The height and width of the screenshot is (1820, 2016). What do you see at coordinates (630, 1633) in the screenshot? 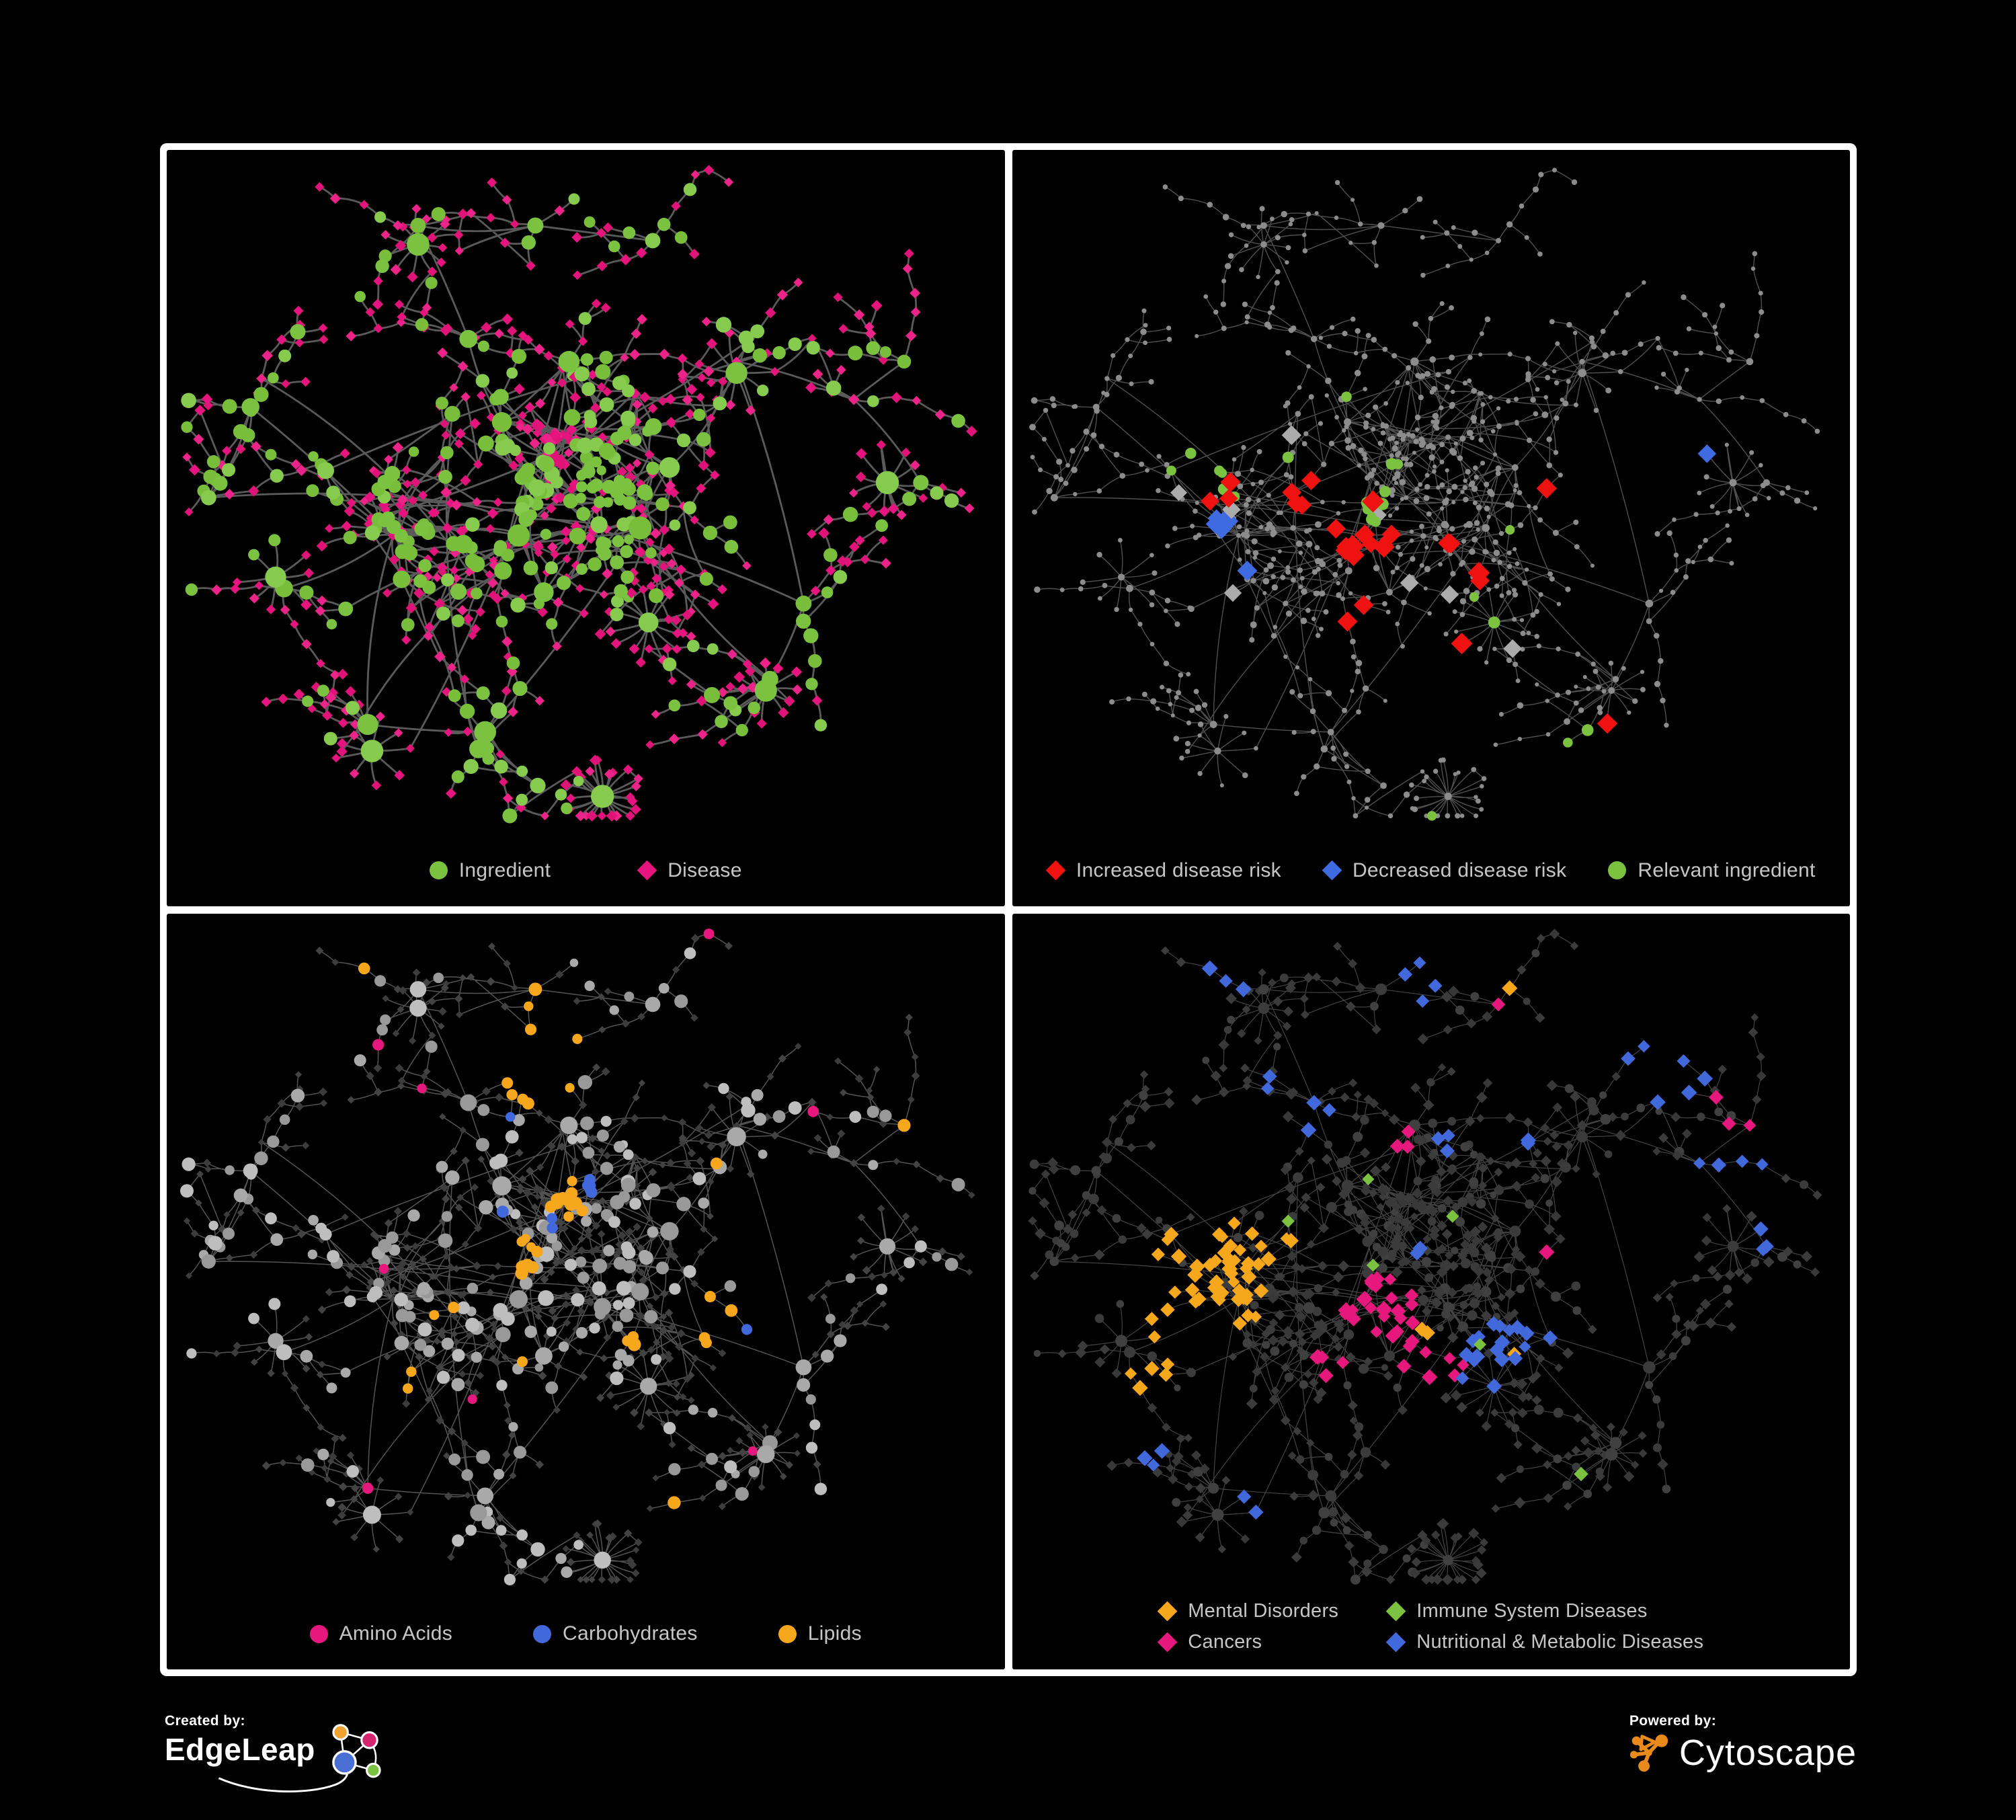
I see `legend-label: Carbohydrates` at bounding box center [630, 1633].